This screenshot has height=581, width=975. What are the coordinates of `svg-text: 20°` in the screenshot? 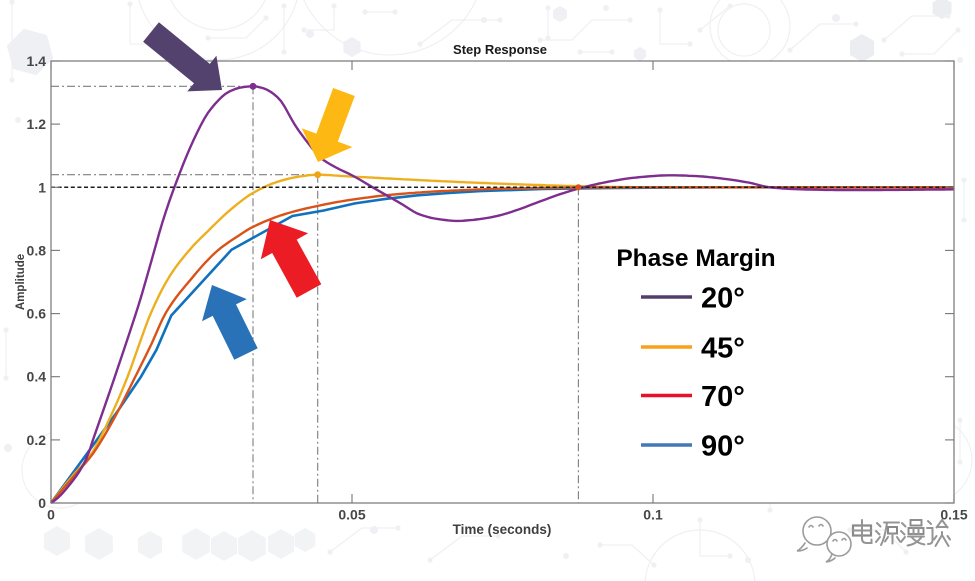 It's located at (723, 299).